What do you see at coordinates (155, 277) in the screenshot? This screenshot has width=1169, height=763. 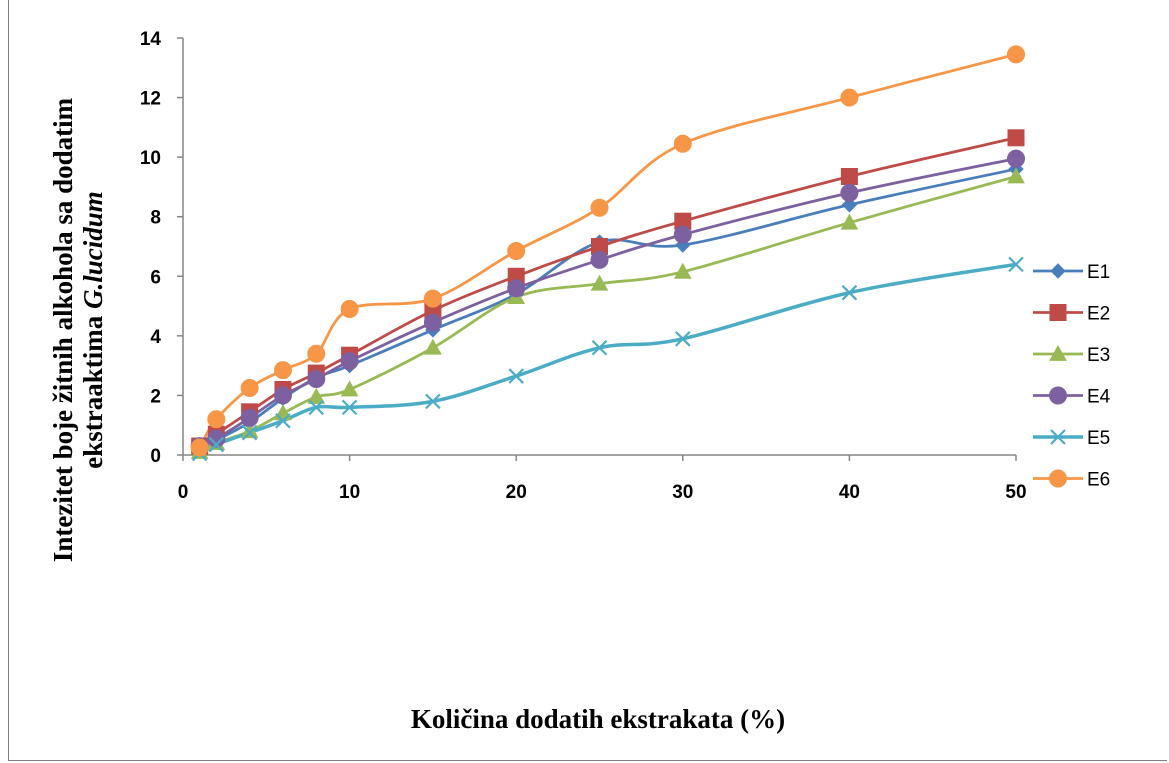 I see `y-tick-label: 6` at bounding box center [155, 277].